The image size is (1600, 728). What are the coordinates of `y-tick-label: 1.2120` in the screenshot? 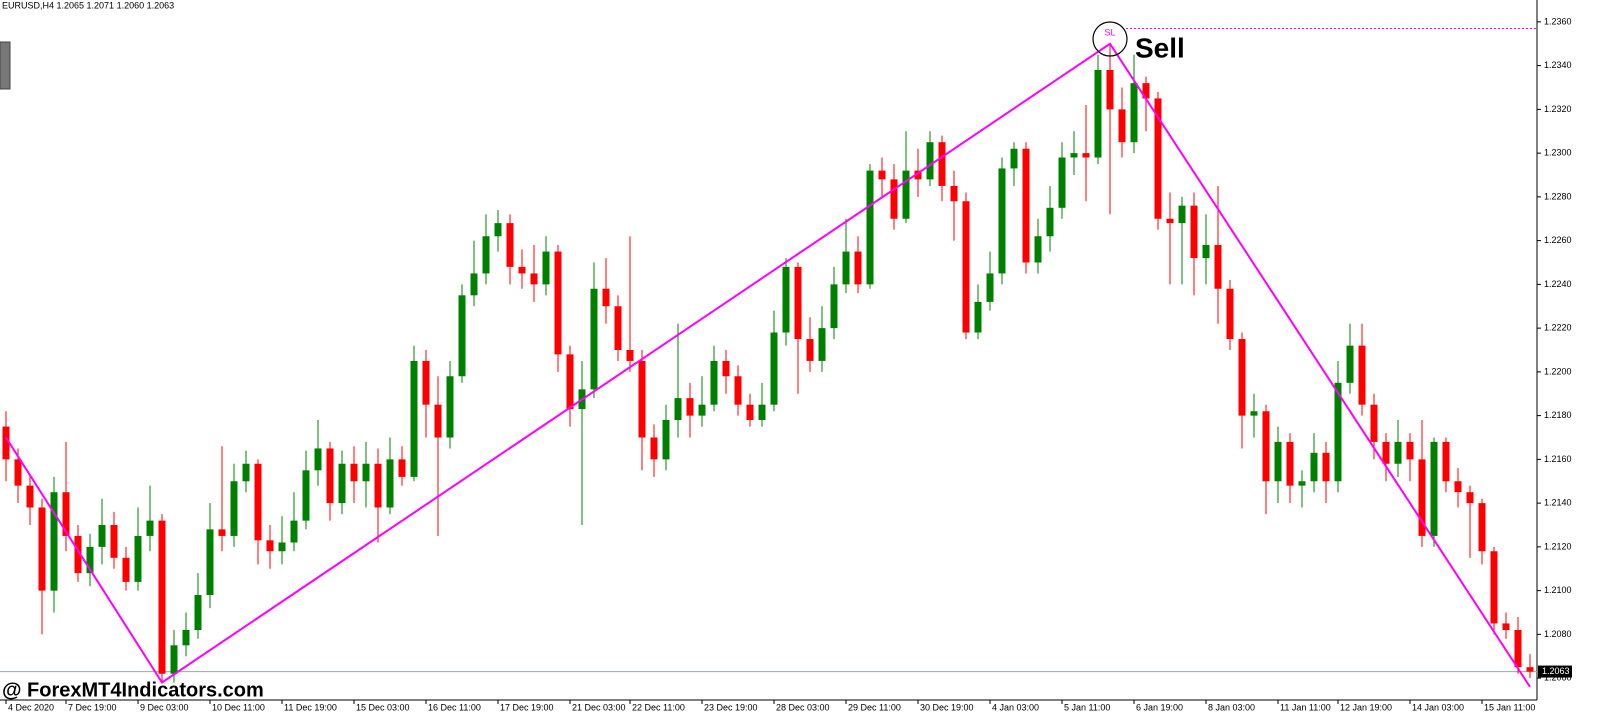 It's located at (1558, 546).